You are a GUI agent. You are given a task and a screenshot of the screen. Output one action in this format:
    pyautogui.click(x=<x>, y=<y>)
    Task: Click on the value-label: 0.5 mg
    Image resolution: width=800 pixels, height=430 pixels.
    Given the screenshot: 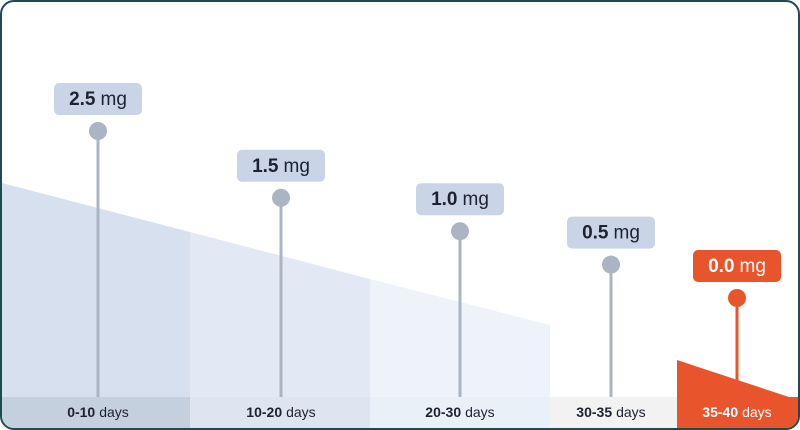 What is the action you would take?
    pyautogui.click(x=611, y=233)
    